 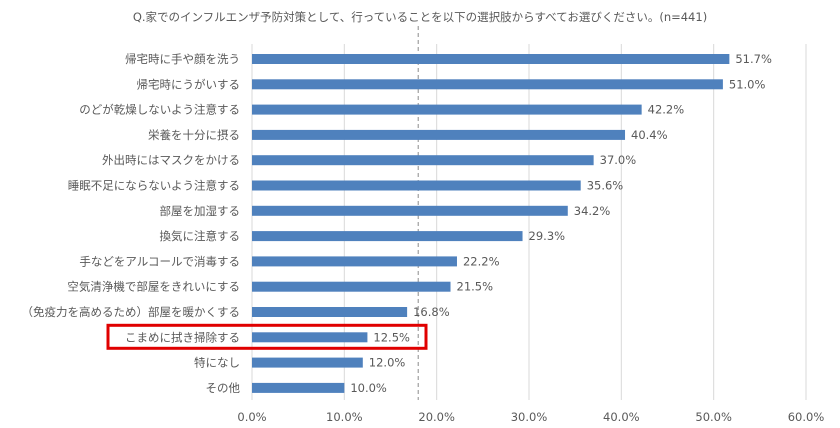 What do you see at coordinates (391, 337) in the screenshot?
I see `data-label: 12.5%` at bounding box center [391, 337].